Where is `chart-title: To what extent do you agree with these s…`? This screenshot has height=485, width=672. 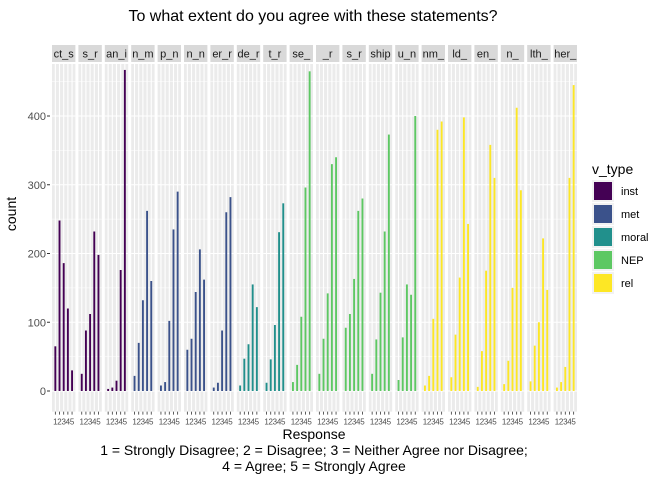 chart-title: To what extent do you agree with these s… is located at coordinates (312, 16).